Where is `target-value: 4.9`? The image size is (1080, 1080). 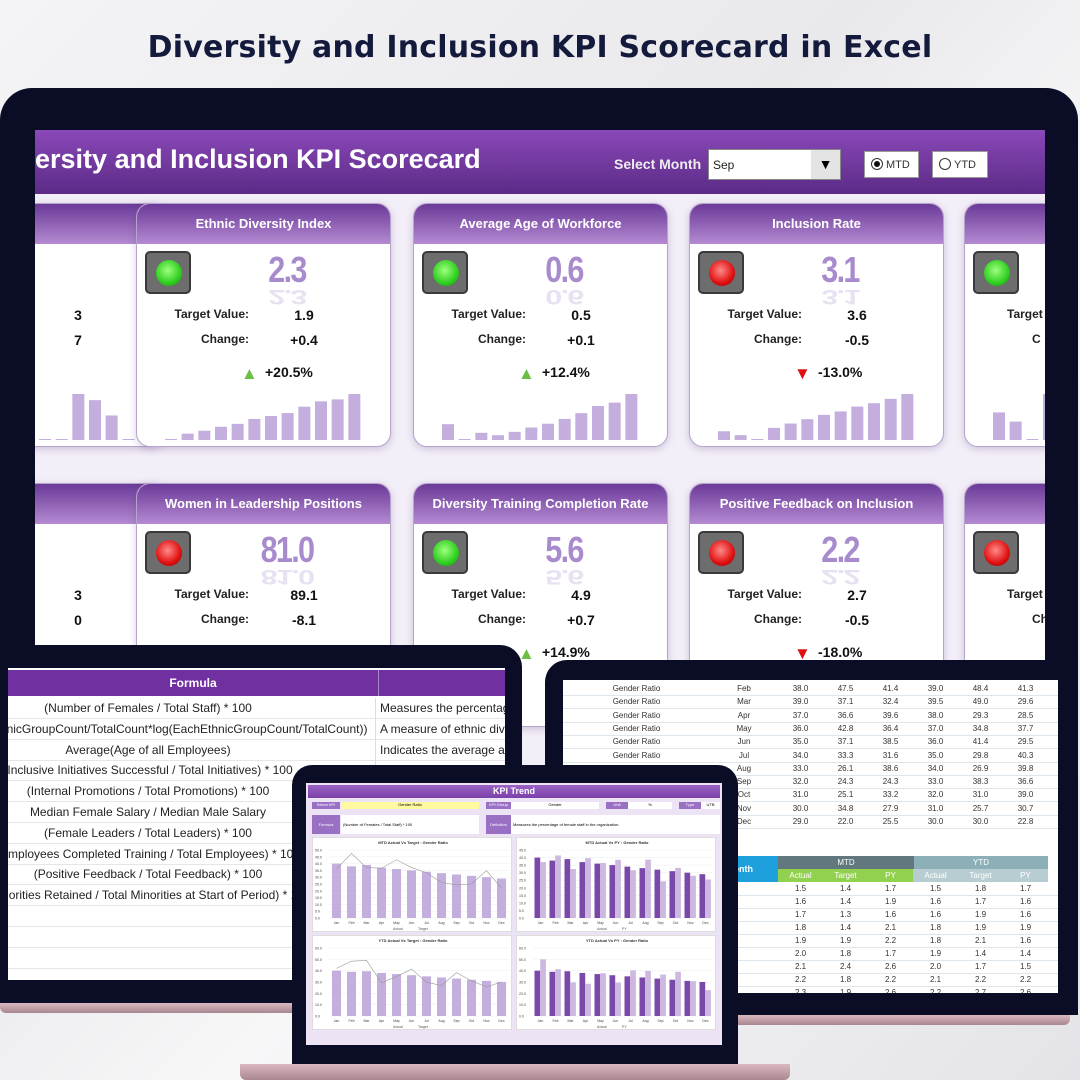 target-value: 4.9 is located at coordinates (581, 595).